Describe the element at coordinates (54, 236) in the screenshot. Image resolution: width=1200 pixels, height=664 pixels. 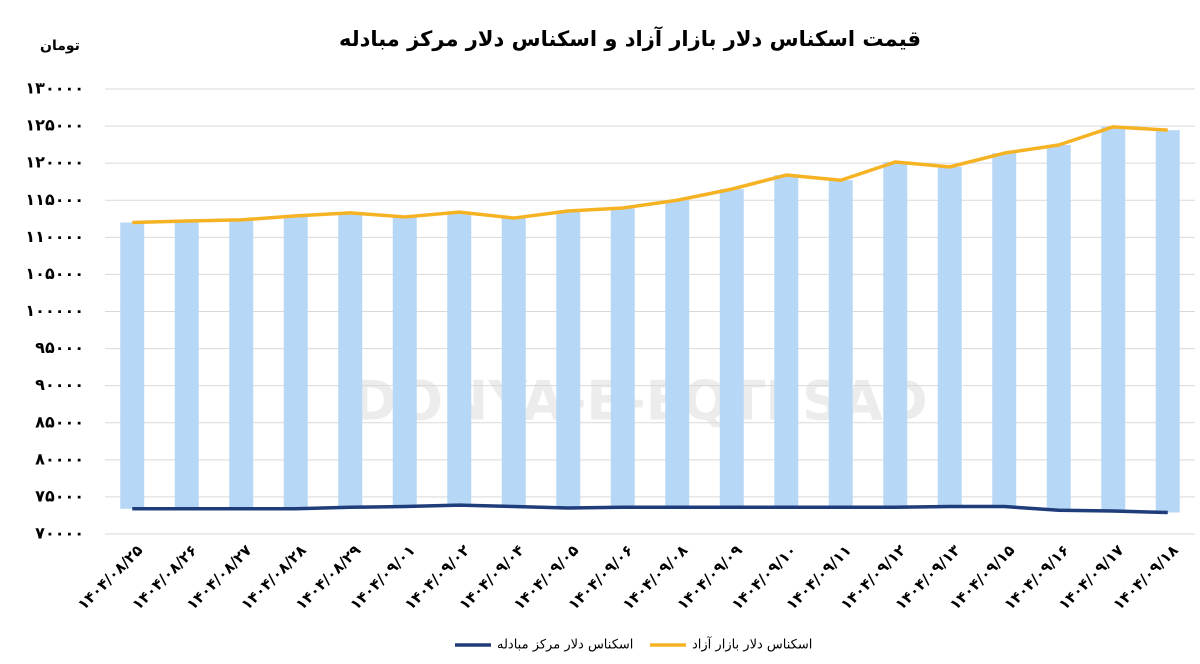
I see `y-tick-label: ۱۱۰۰۰۰` at that location.